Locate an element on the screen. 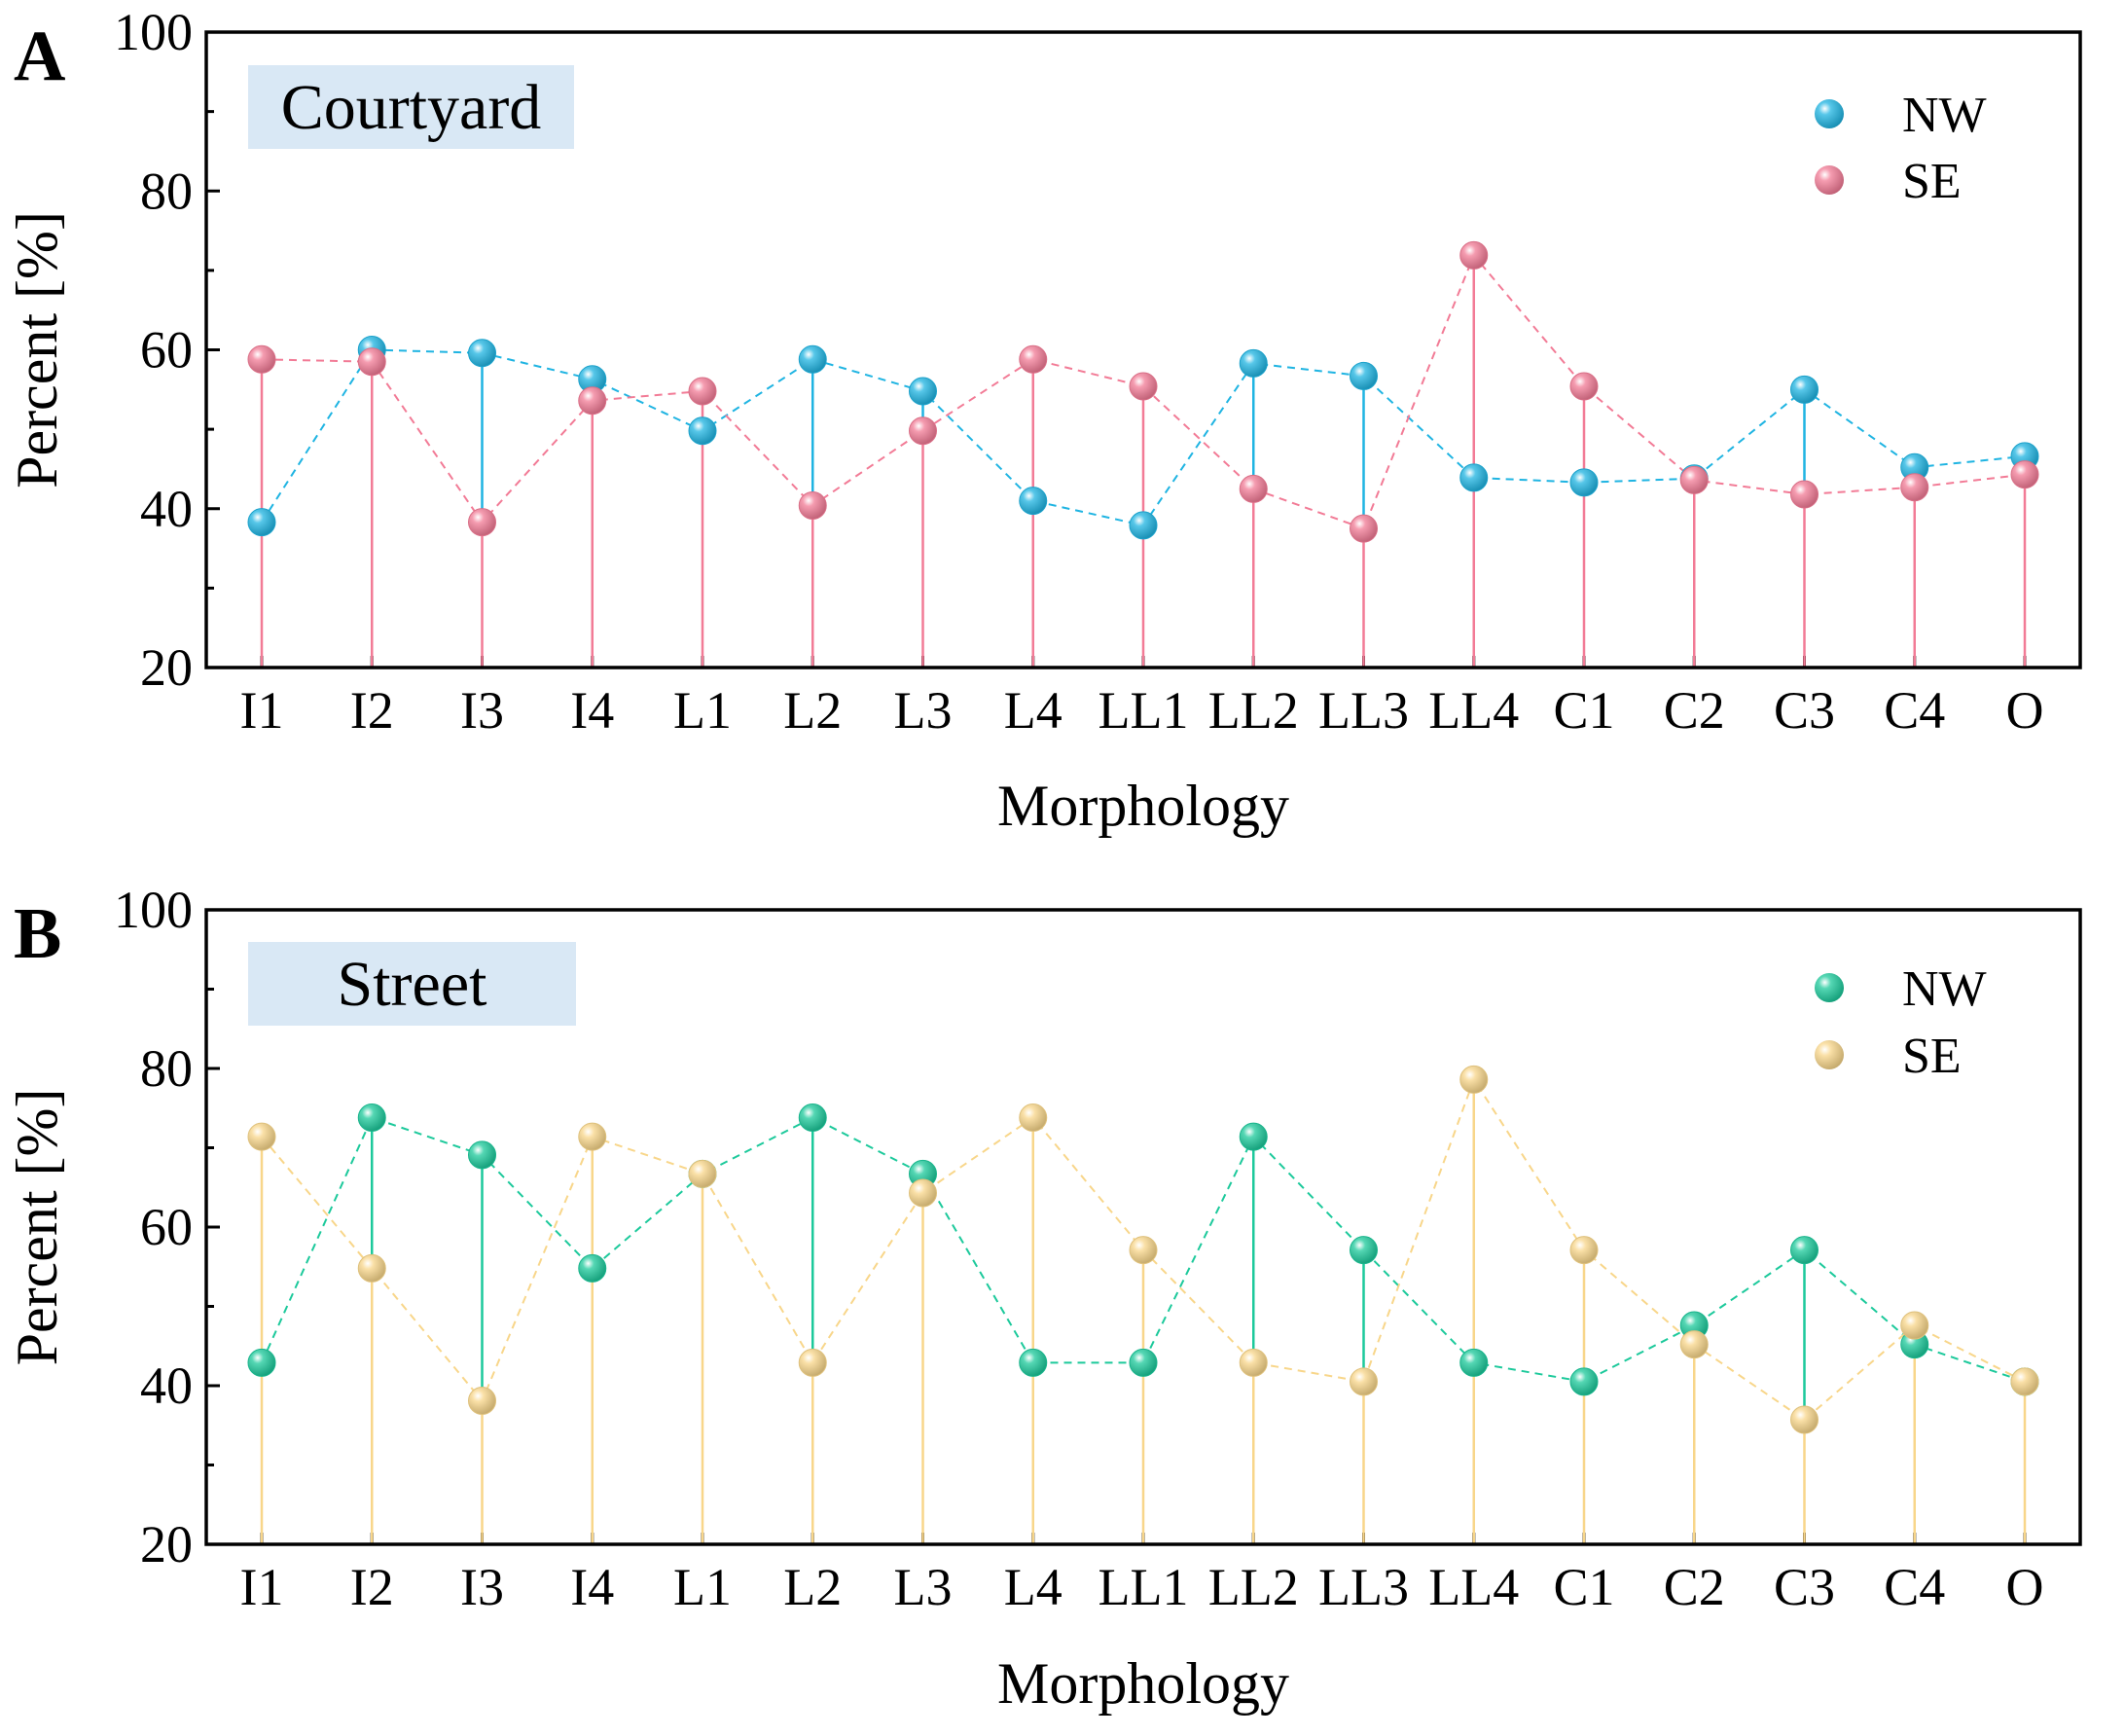  chart-title: Street is located at coordinates (412, 985).